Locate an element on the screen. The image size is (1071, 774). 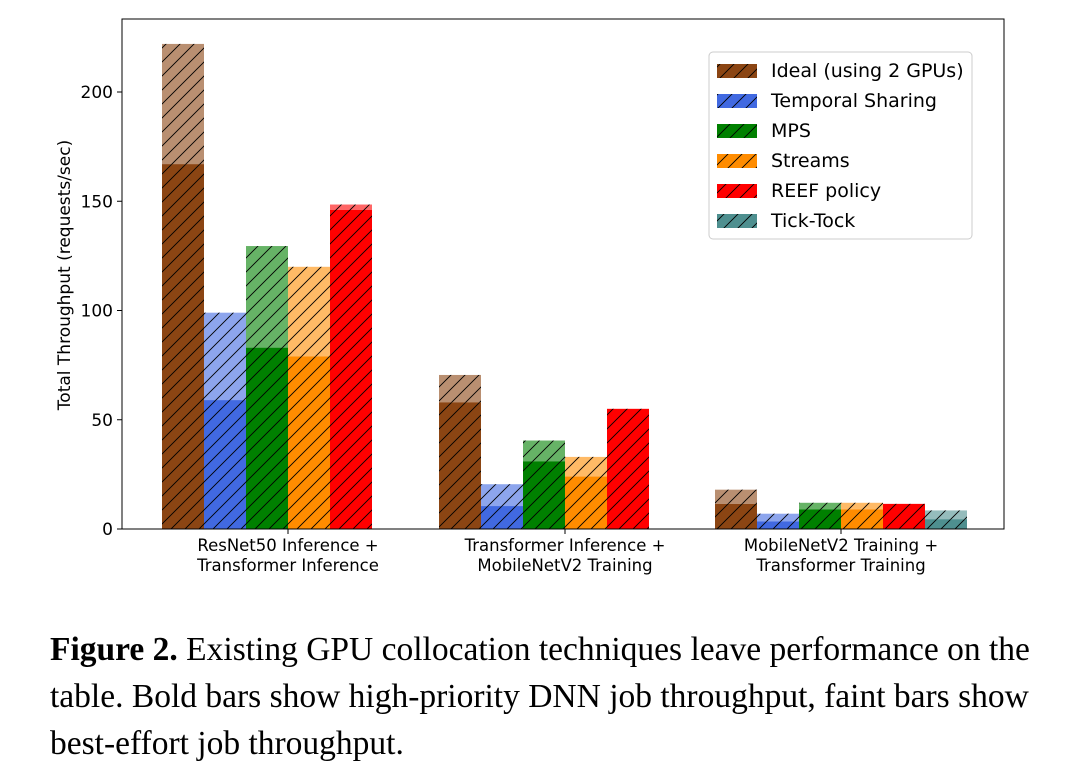
y-tick-label: 200 is located at coordinates (97, 93).